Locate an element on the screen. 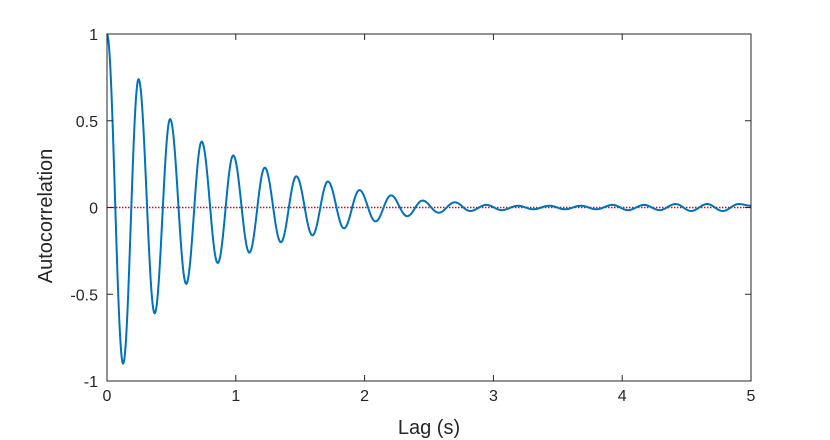 This screenshot has height=440, width=830. y-tick-label: 0.5 is located at coordinates (87, 122).